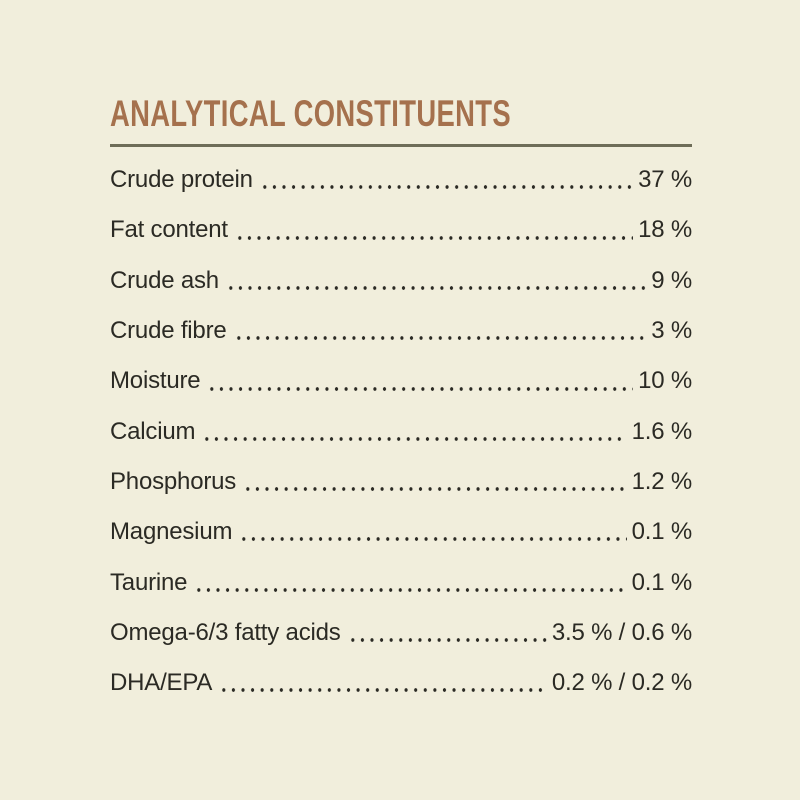  What do you see at coordinates (665, 230) in the screenshot?
I see `constituent-value: 18 %` at bounding box center [665, 230].